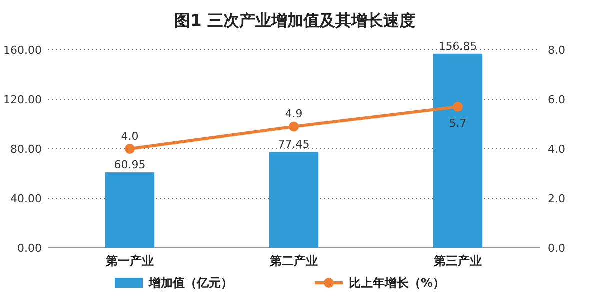 This screenshot has height=297, width=590. Describe the element at coordinates (557, 248) in the screenshot. I see `y2-tick-label: 0.0` at that location.